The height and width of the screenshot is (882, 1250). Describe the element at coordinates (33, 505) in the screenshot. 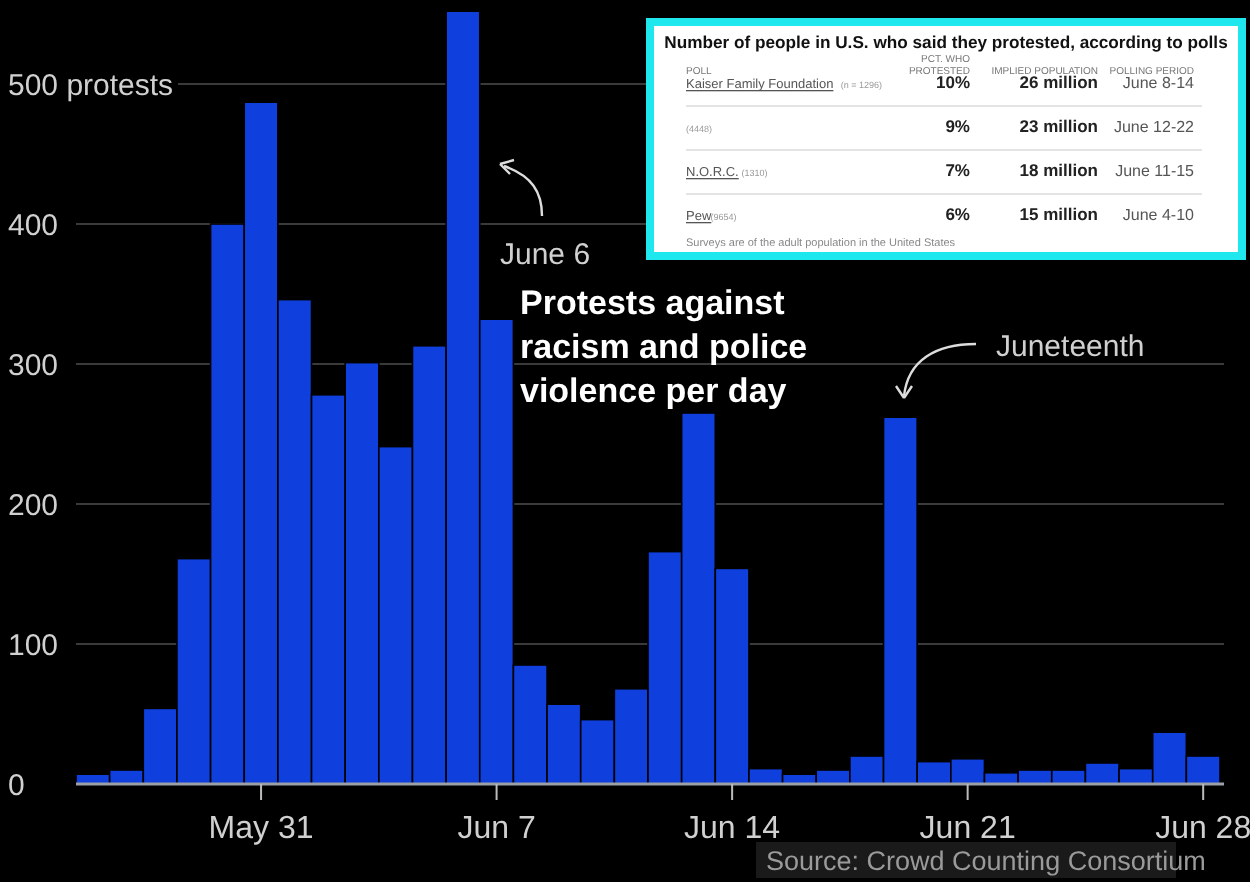

I see `y-tick-label: 200` at that location.